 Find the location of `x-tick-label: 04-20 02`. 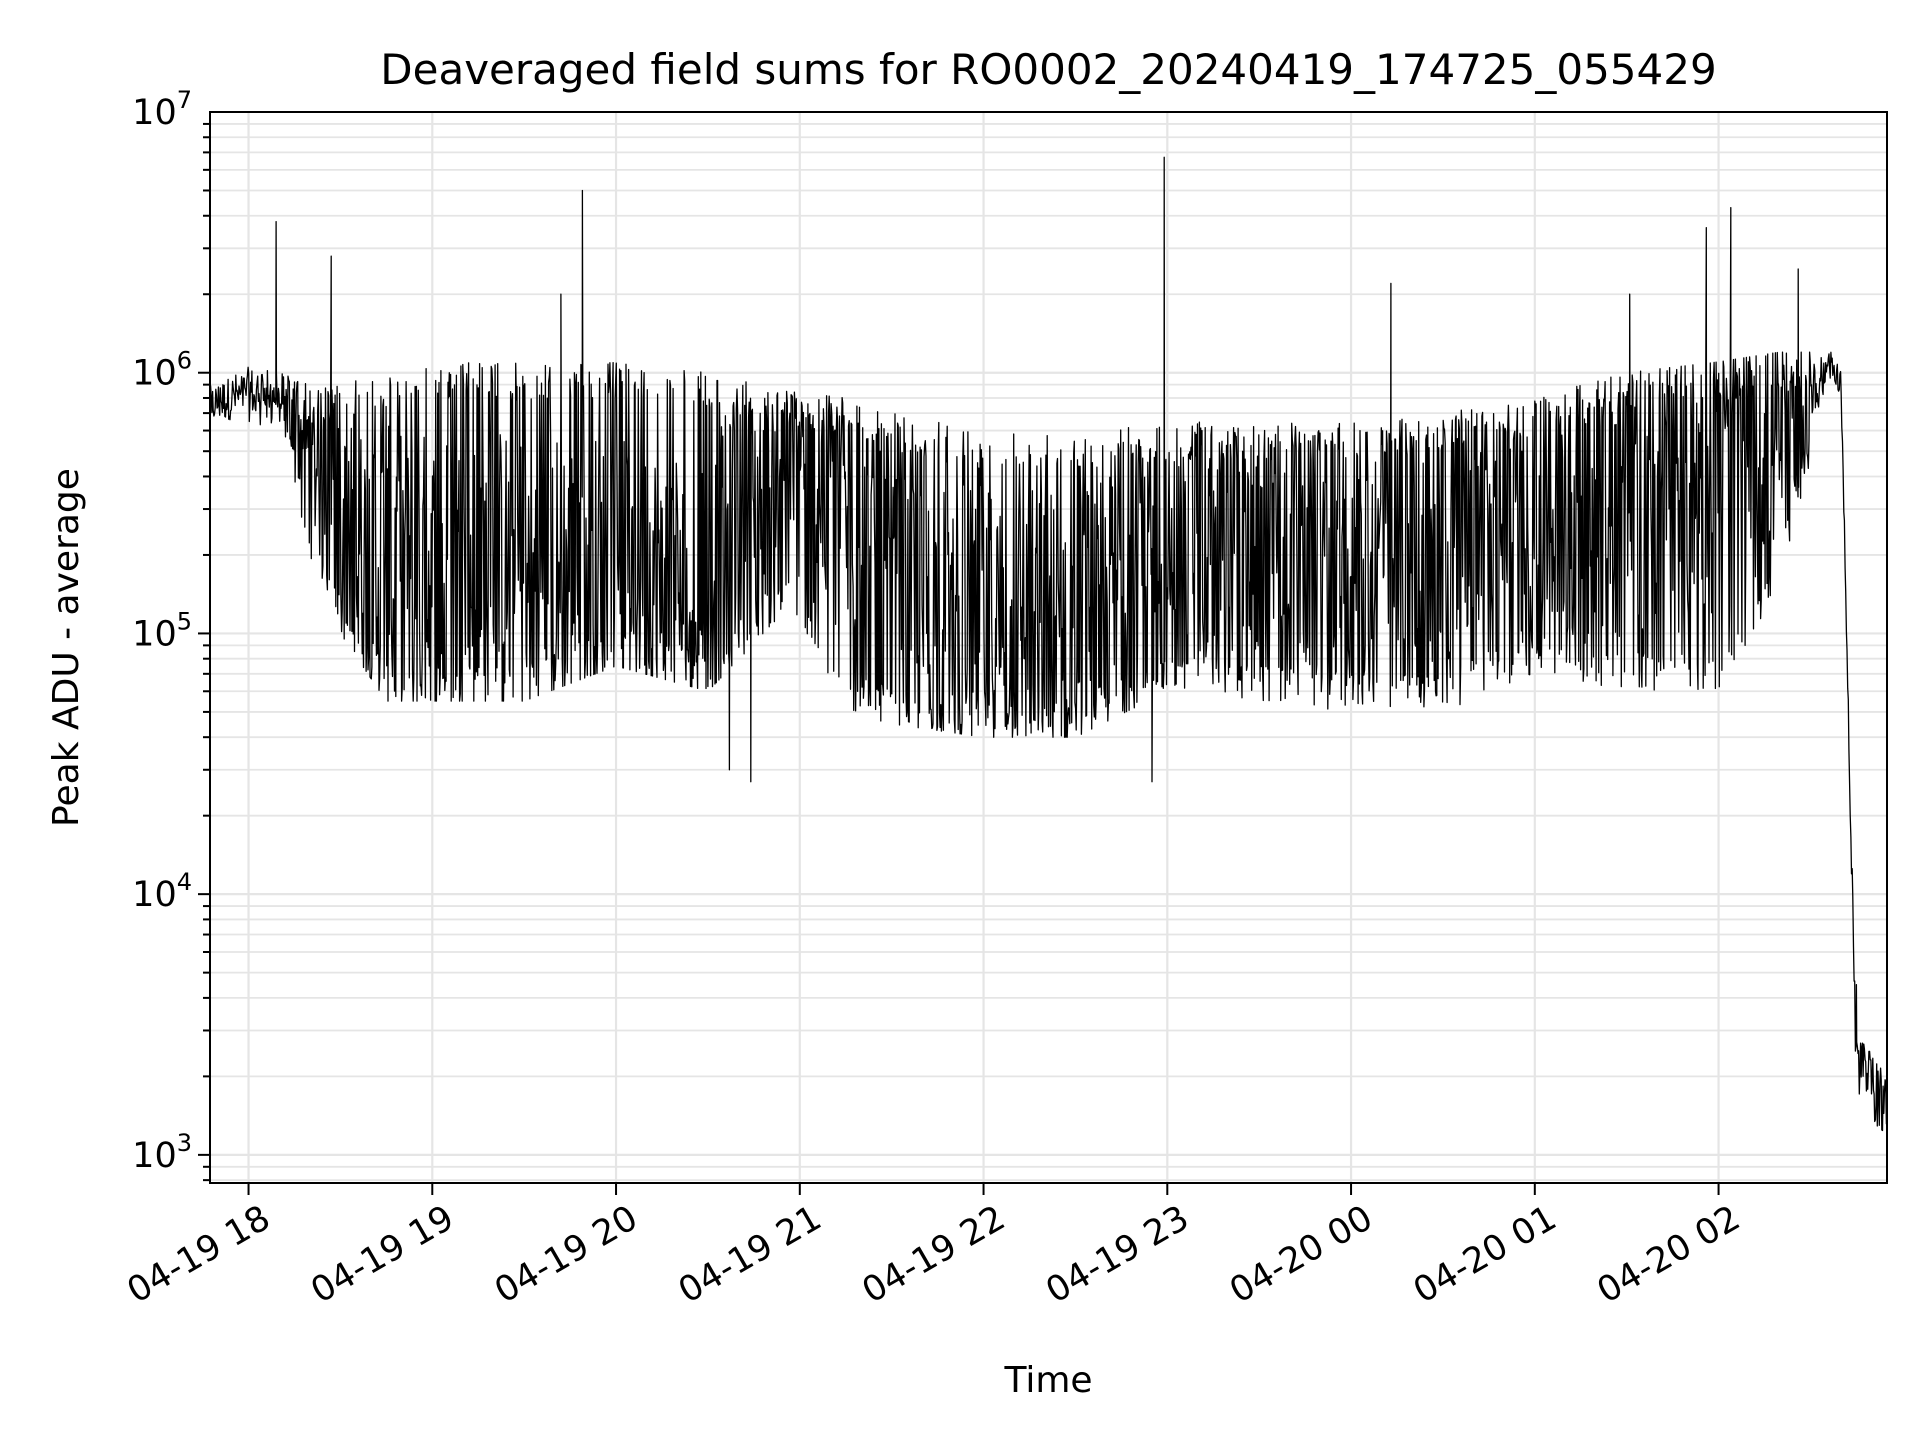

x-tick-label: 04-20 02 is located at coordinates (1669, 1254).